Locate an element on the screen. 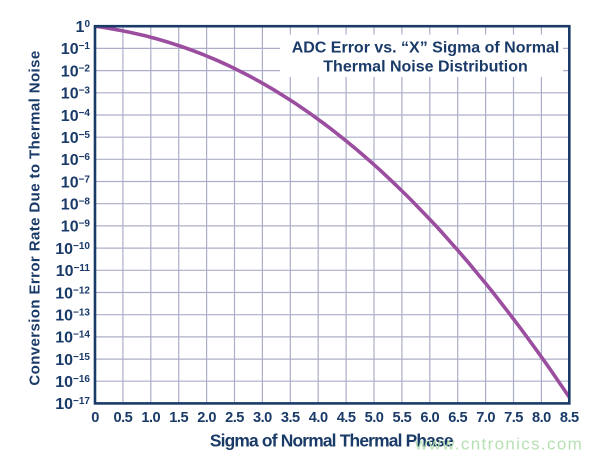 The width and height of the screenshot is (600, 464). svg-text: 10−5 is located at coordinates (76, 138).